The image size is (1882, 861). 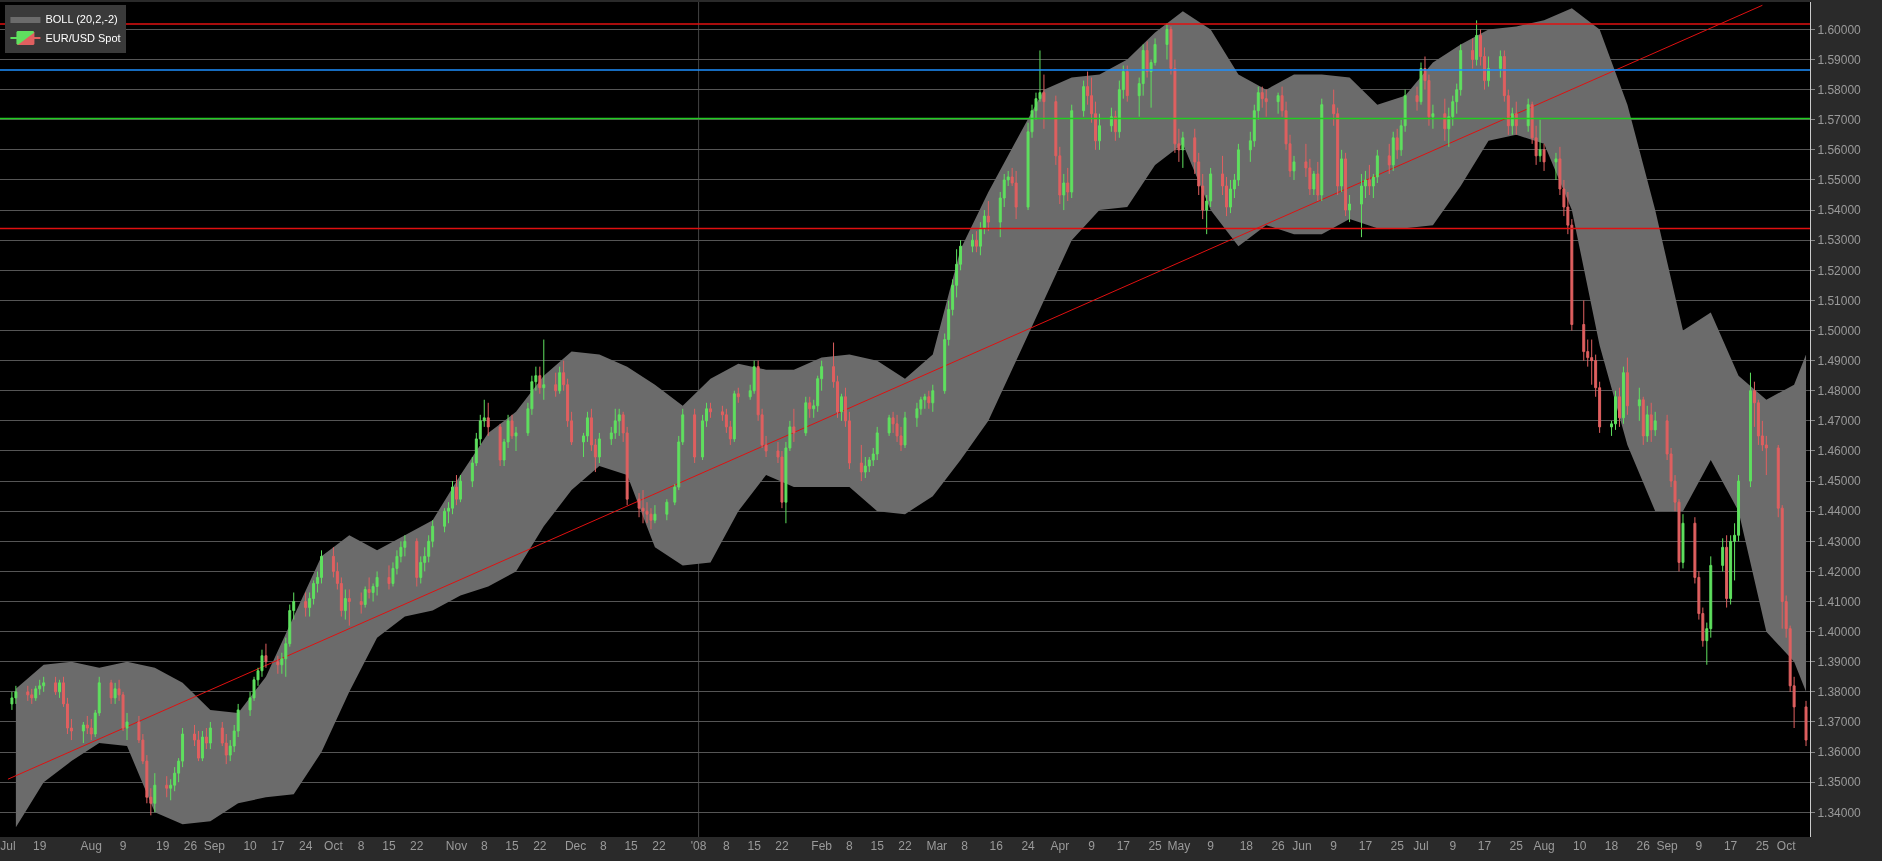 I want to click on y-tick-label: 1.49000, so click(x=1839, y=360).